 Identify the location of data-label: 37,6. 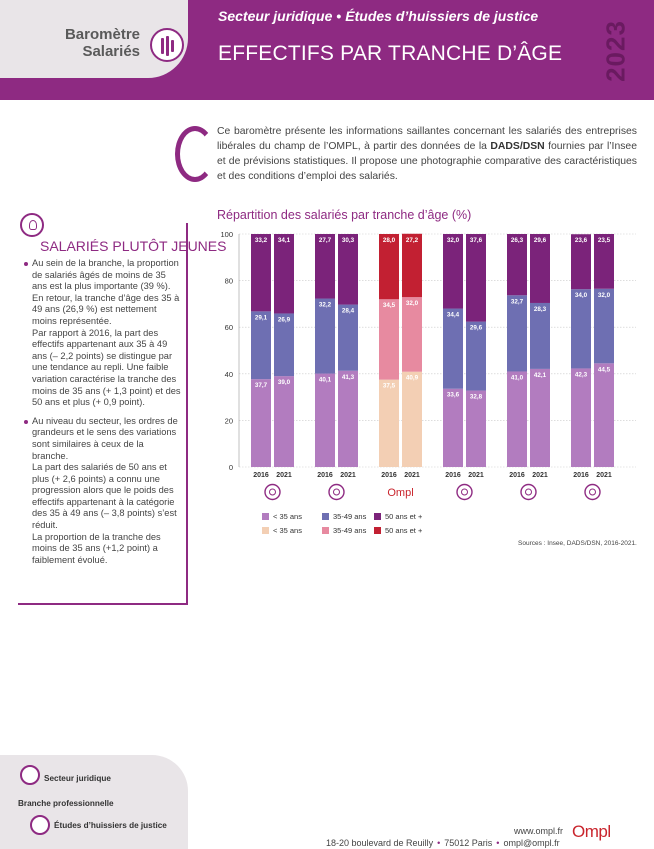
(476, 240).